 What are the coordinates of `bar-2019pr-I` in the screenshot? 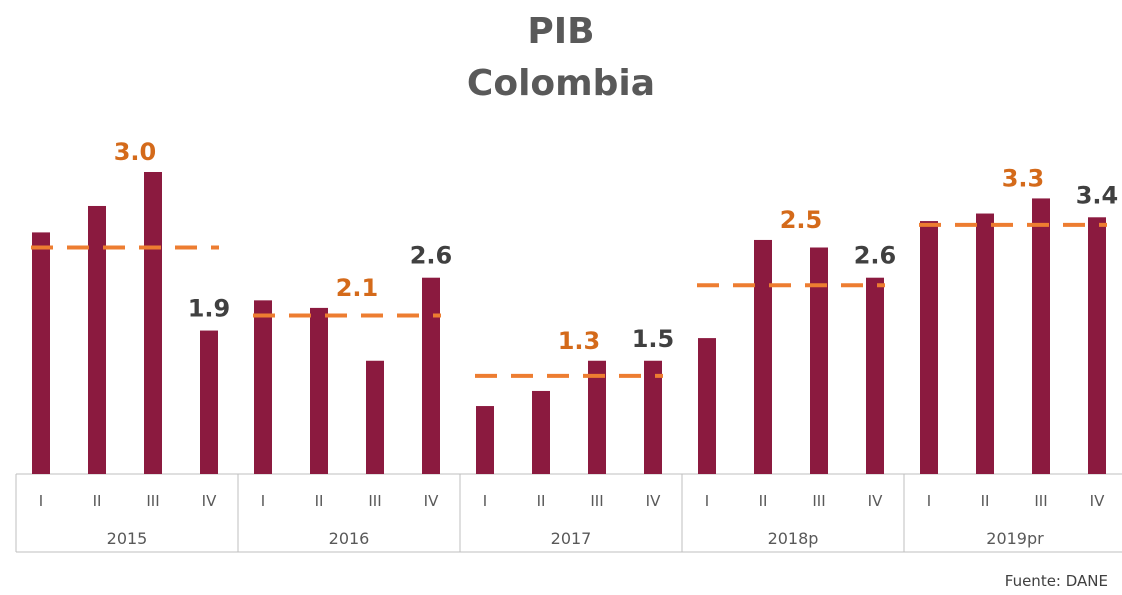 It's located at (929, 347).